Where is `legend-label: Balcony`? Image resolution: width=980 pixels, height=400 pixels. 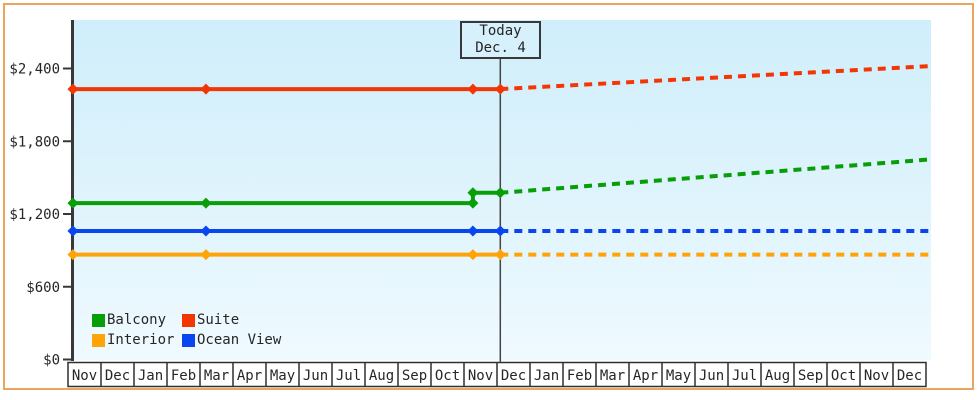
legend-label: Balcony is located at coordinates (137, 320).